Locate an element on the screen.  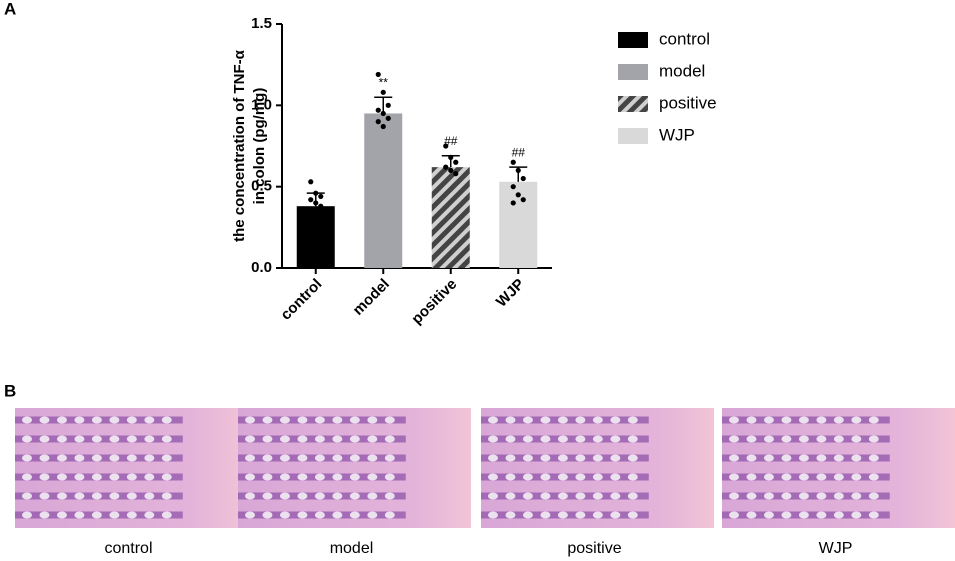
legend-label: WJP is located at coordinates (677, 134).